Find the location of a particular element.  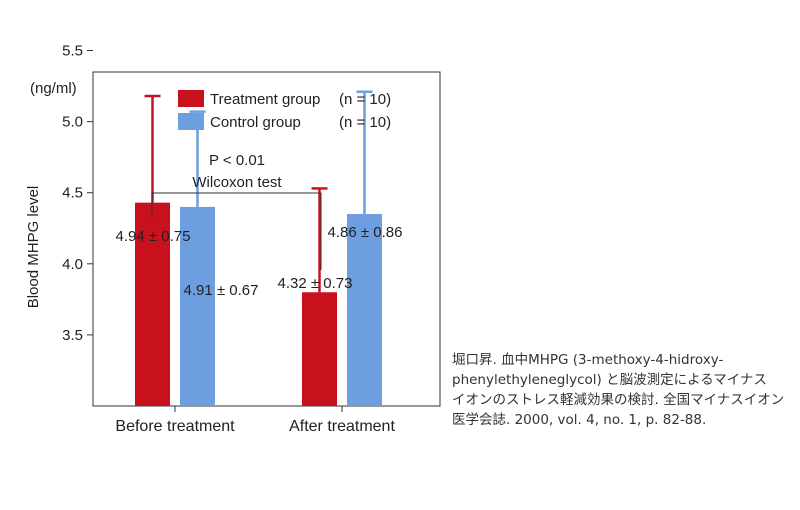

y-axis: 3.54.04.55.05.56.06.57.0 is located at coordinates (77, 193).